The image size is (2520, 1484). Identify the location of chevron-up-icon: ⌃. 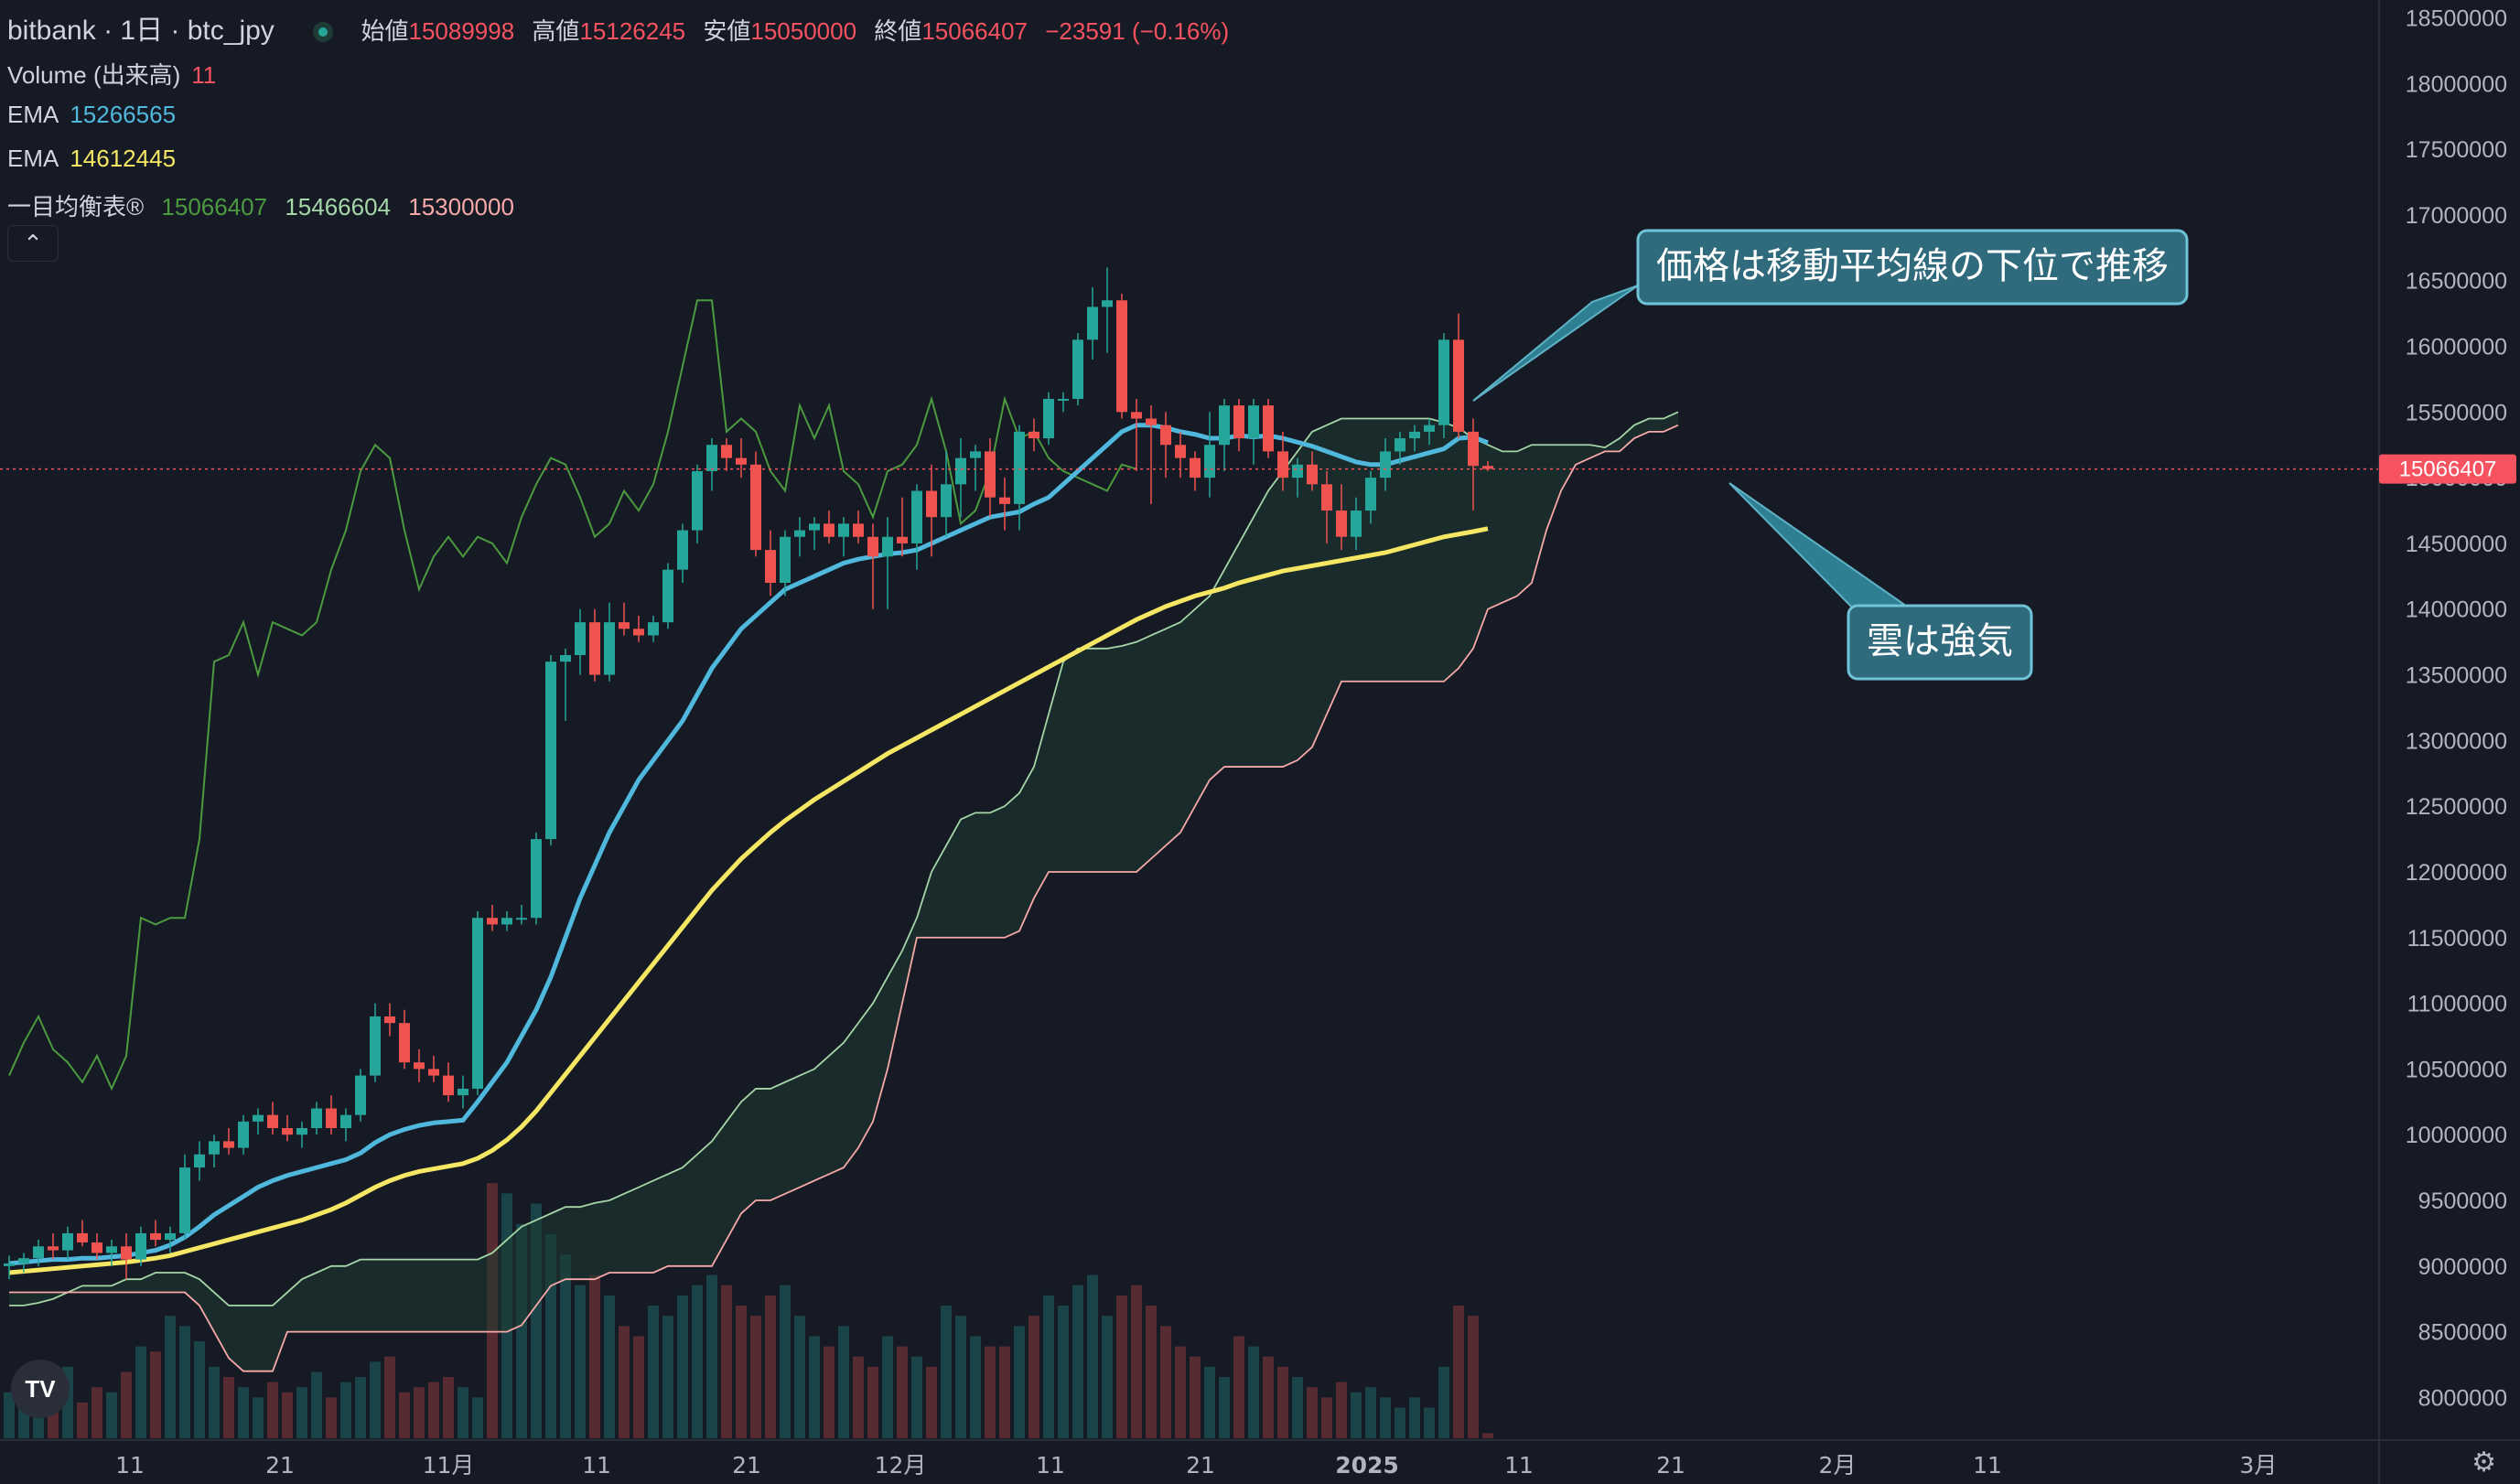
(33, 243).